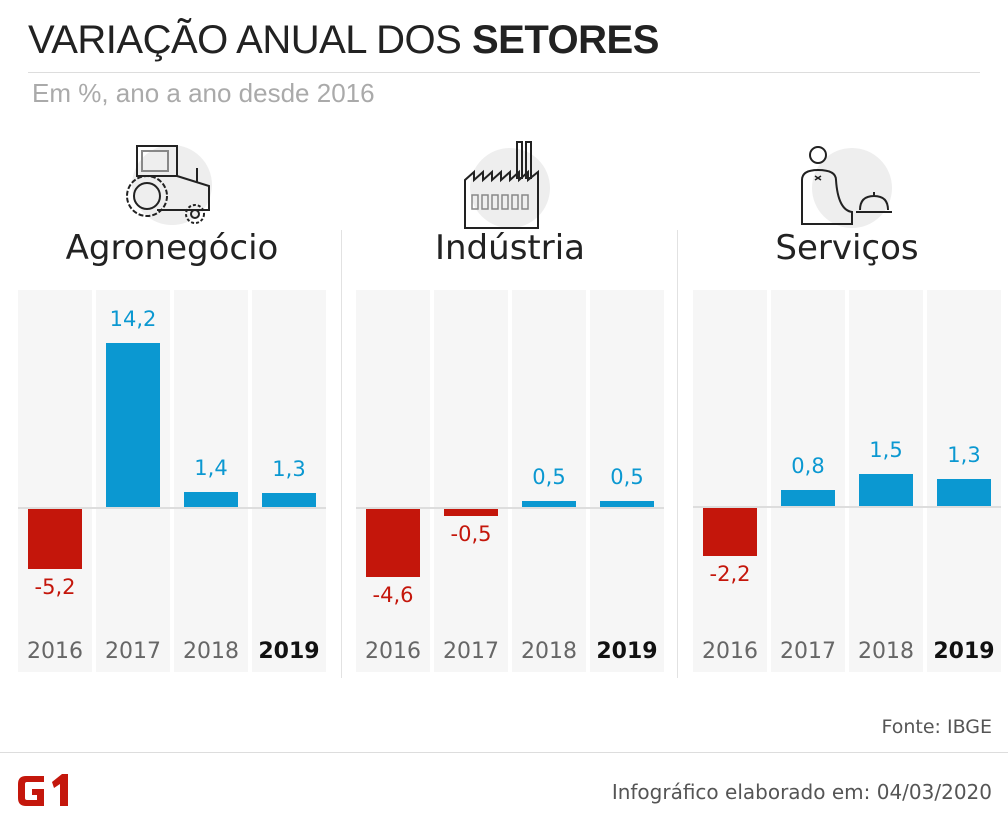 The image size is (1008, 830). I want to click on panel-title: Agronegócio, so click(172, 248).